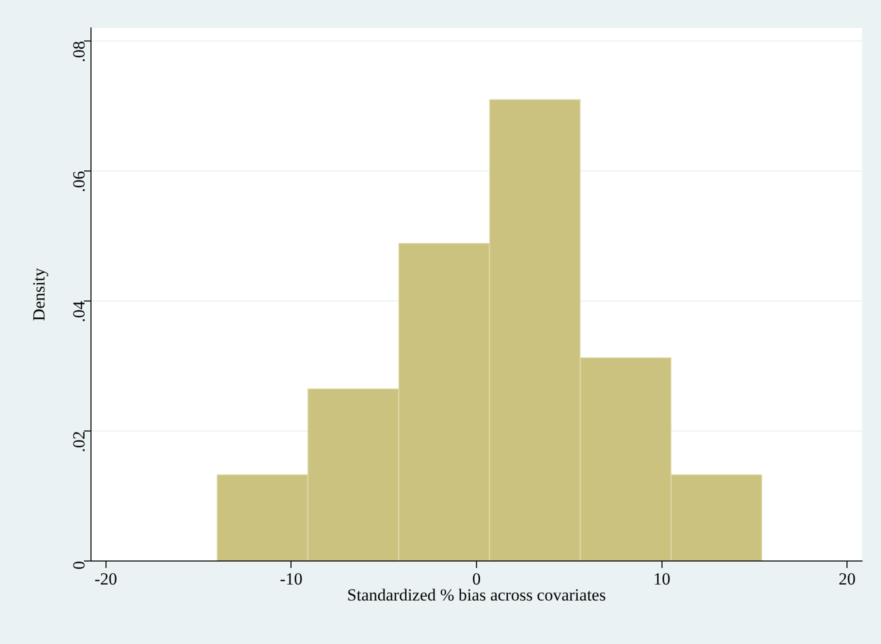 This screenshot has height=644, width=881. What do you see at coordinates (78, 565) in the screenshot?
I see `y-tick-label: 0` at bounding box center [78, 565].